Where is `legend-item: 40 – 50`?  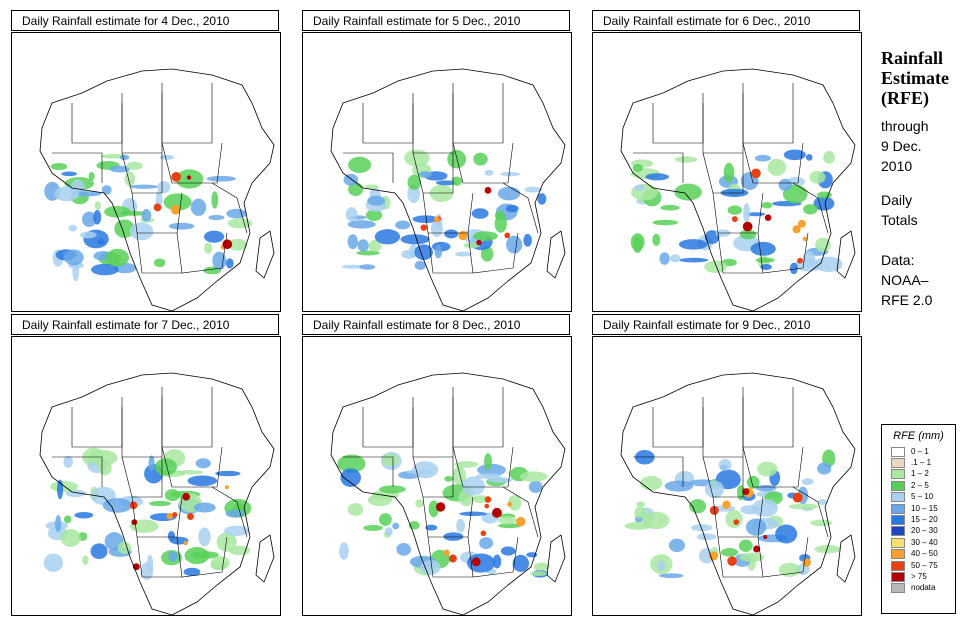
legend-item: 40 – 50 is located at coordinates (923, 554).